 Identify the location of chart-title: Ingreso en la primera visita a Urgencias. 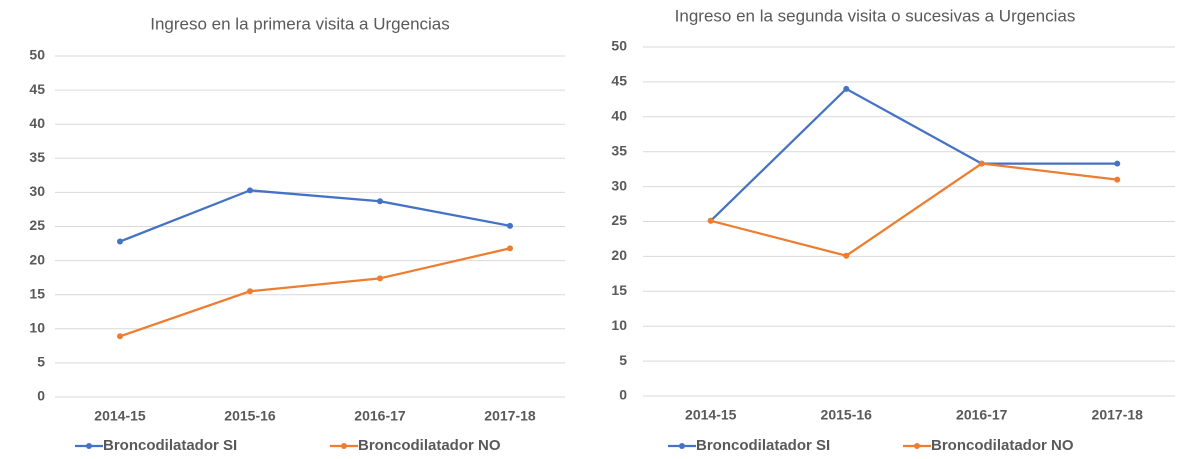
(300, 23).